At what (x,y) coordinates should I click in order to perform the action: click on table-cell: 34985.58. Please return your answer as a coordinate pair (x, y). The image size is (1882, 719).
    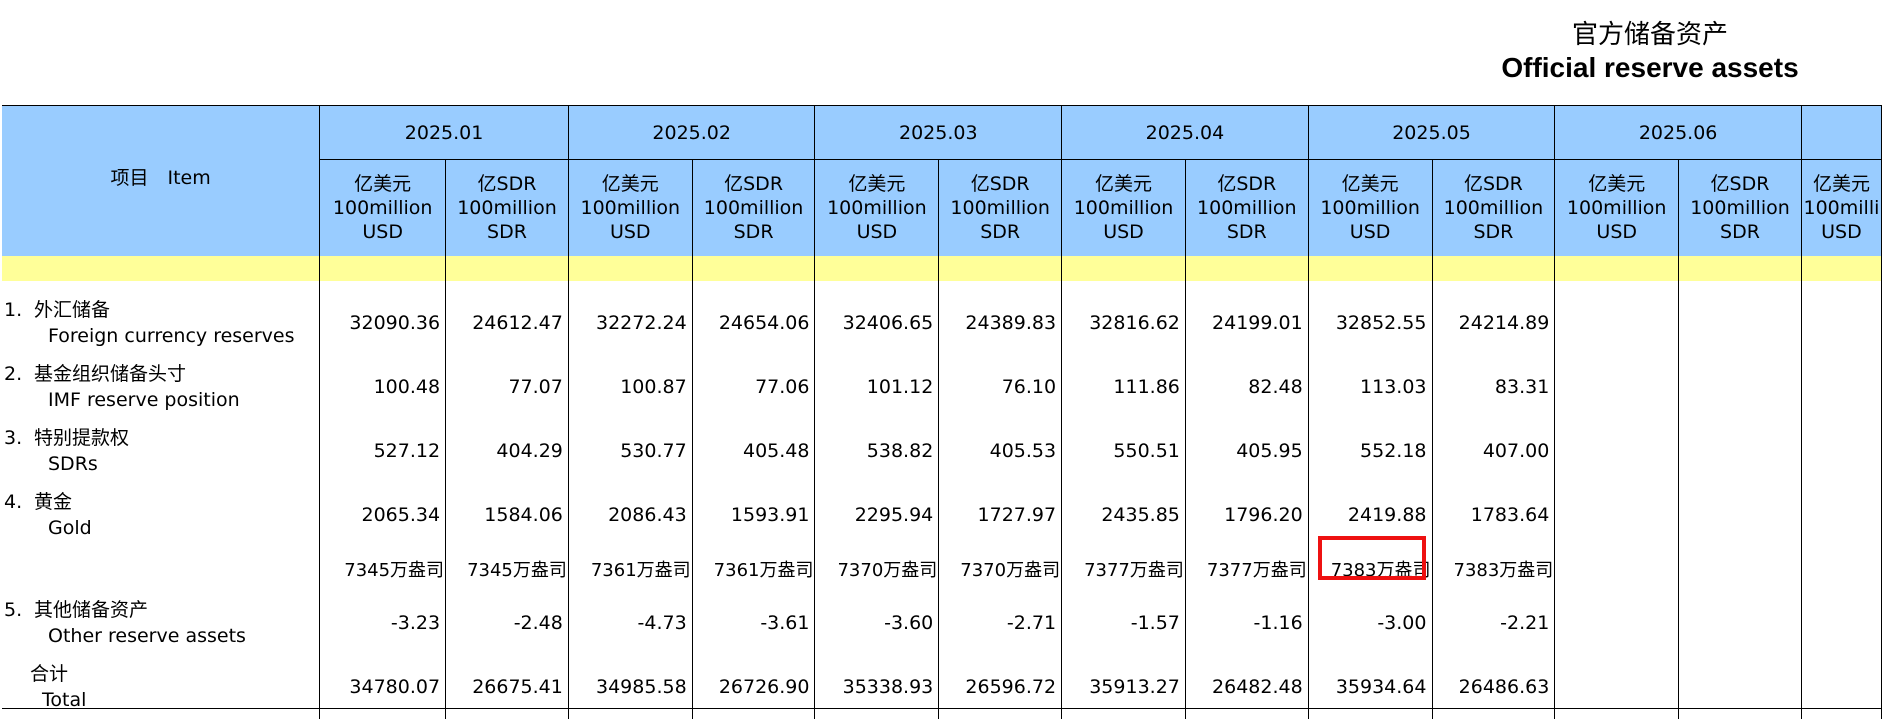
    Looking at the image, I should click on (630, 687).